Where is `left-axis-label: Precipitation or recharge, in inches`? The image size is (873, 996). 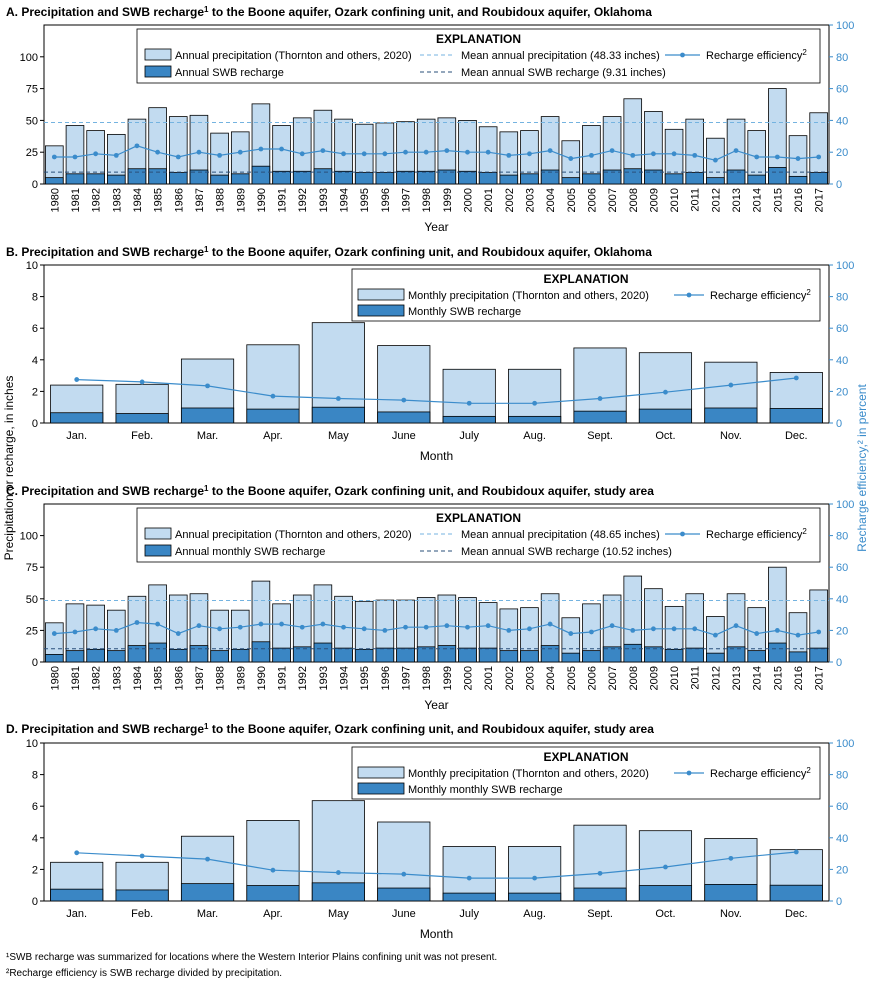
left-axis-label: Precipitation or recharge, in inches is located at coordinates (9, 468).